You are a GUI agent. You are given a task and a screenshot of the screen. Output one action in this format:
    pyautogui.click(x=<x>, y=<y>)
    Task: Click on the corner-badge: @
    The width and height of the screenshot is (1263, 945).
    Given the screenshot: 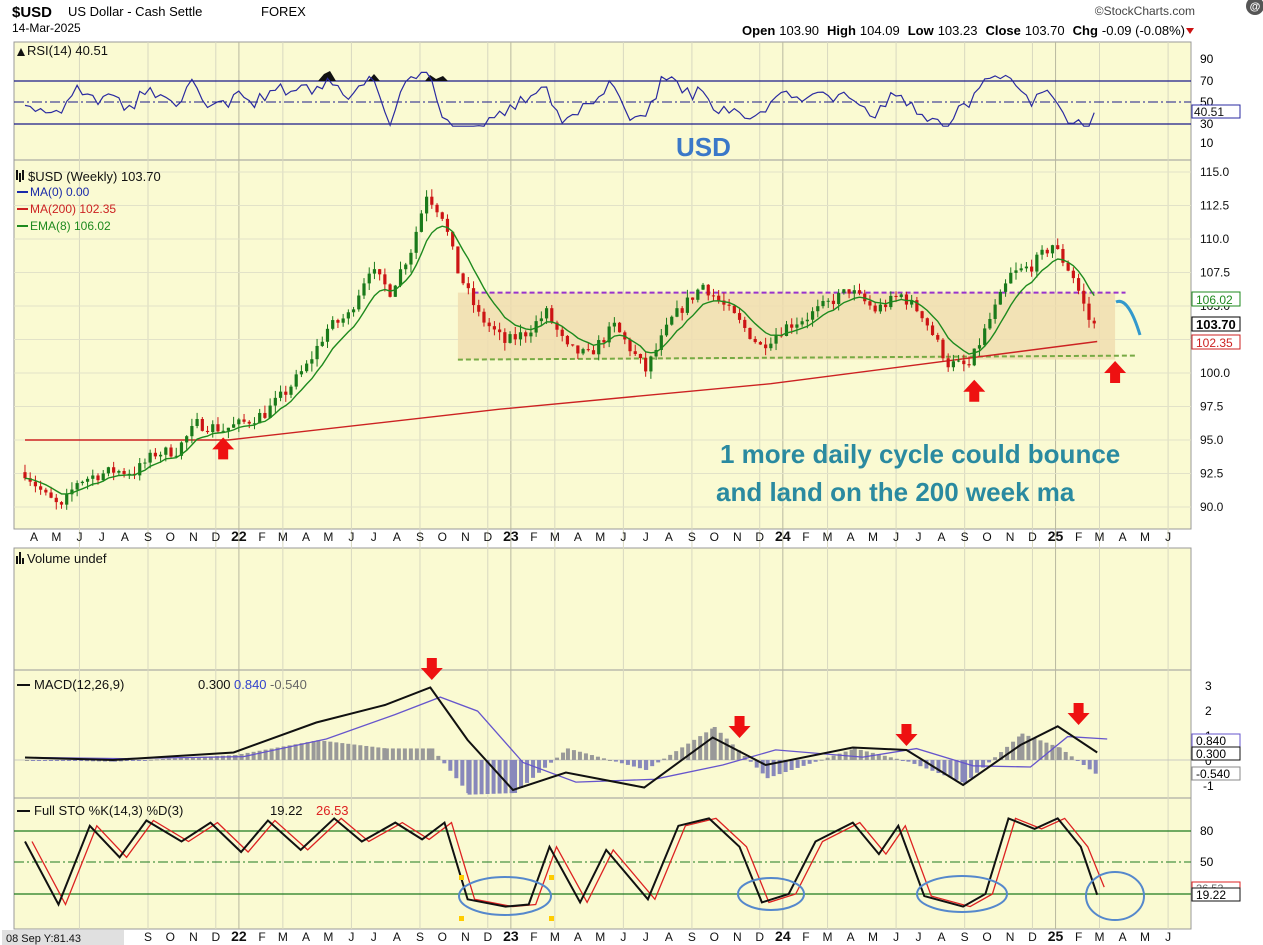 What is the action you would take?
    pyautogui.click(x=1254, y=7)
    